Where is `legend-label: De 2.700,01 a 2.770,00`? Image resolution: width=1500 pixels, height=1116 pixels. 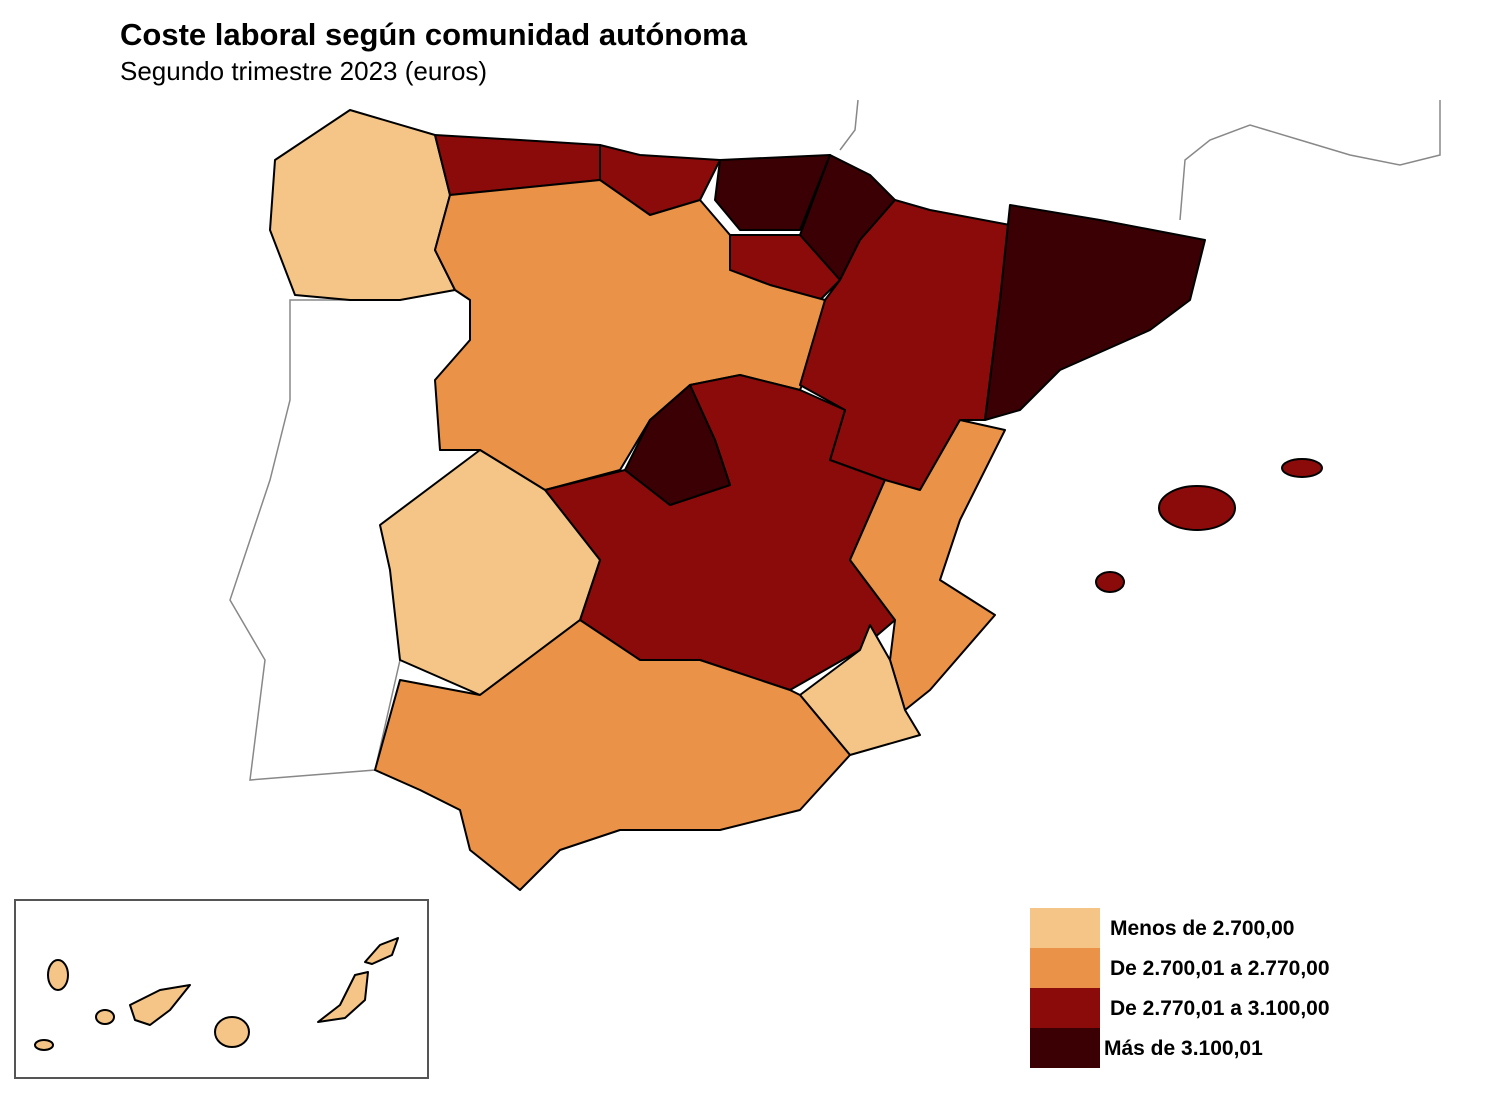
legend-label: De 2.700,01 a 2.770,00 is located at coordinates (1220, 968).